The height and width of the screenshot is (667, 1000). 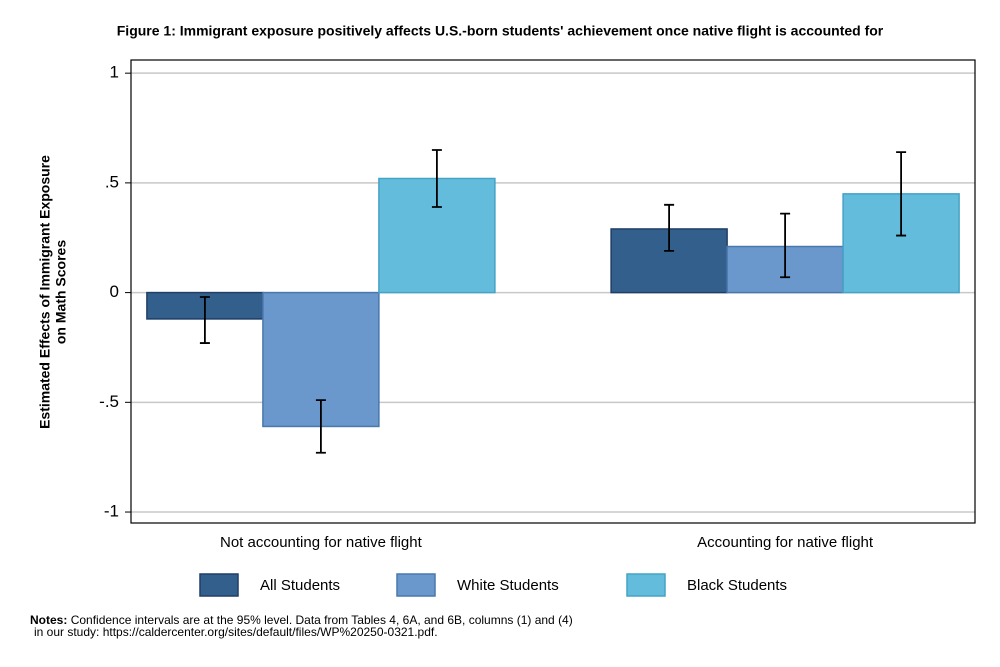 What do you see at coordinates (111, 511) in the screenshot?
I see `y-tick-label: -1` at bounding box center [111, 511].